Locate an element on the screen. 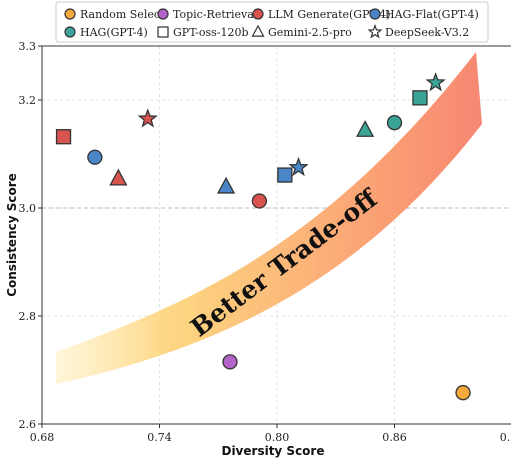 The image size is (511, 459). legend-label-6: Gemini-2.5-pro is located at coordinates (310, 32).